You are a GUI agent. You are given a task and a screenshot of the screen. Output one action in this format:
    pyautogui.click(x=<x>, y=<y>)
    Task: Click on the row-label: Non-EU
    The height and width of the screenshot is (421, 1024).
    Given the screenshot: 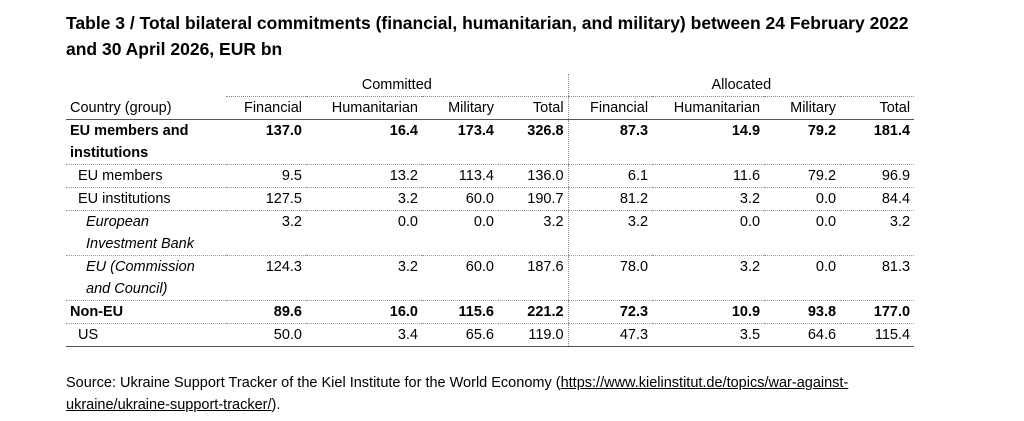 What is the action you would take?
    pyautogui.click(x=146, y=312)
    